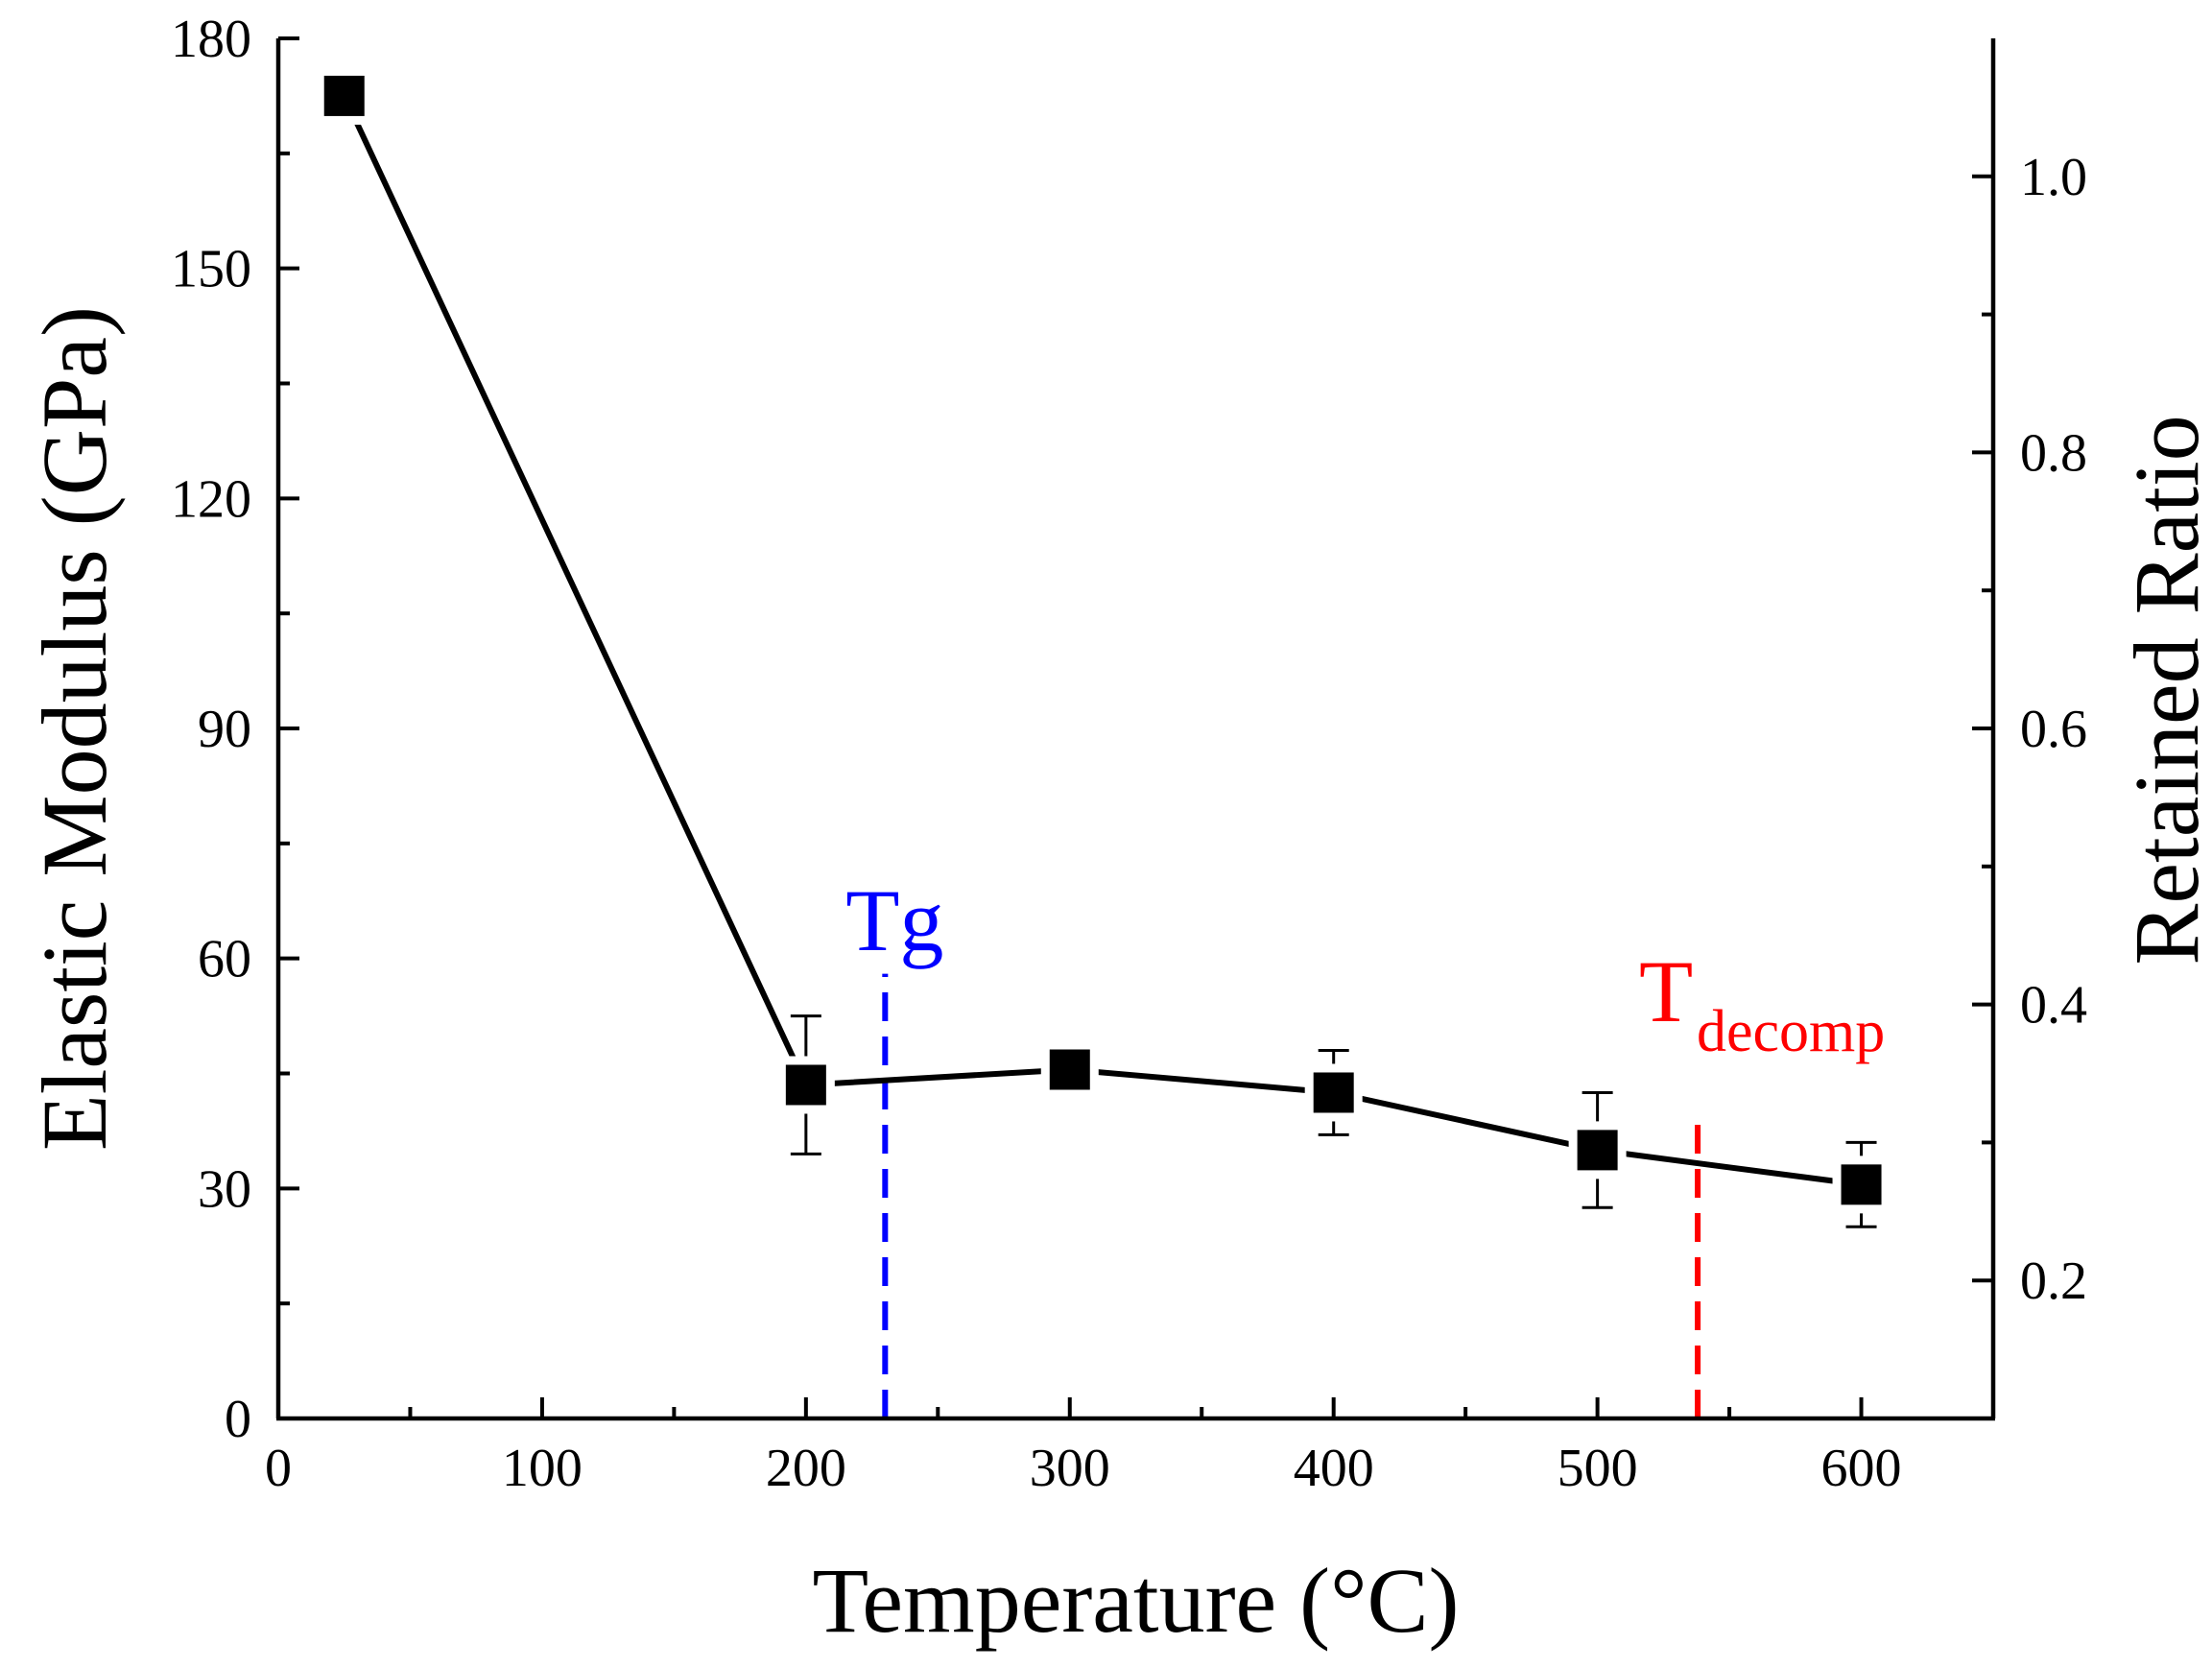 The width and height of the screenshot is (2212, 1668). What do you see at coordinates (542, 1468) in the screenshot?
I see `x-tick-label: 100` at bounding box center [542, 1468].